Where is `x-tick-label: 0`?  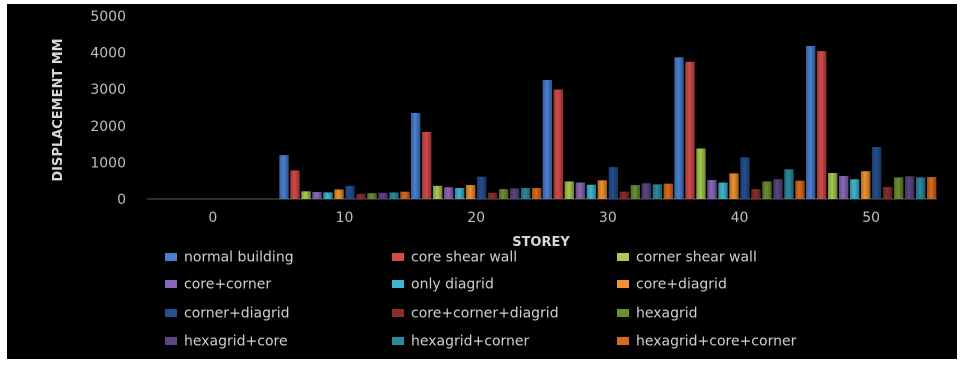
x-tick-label: 0 is located at coordinates (212, 218).